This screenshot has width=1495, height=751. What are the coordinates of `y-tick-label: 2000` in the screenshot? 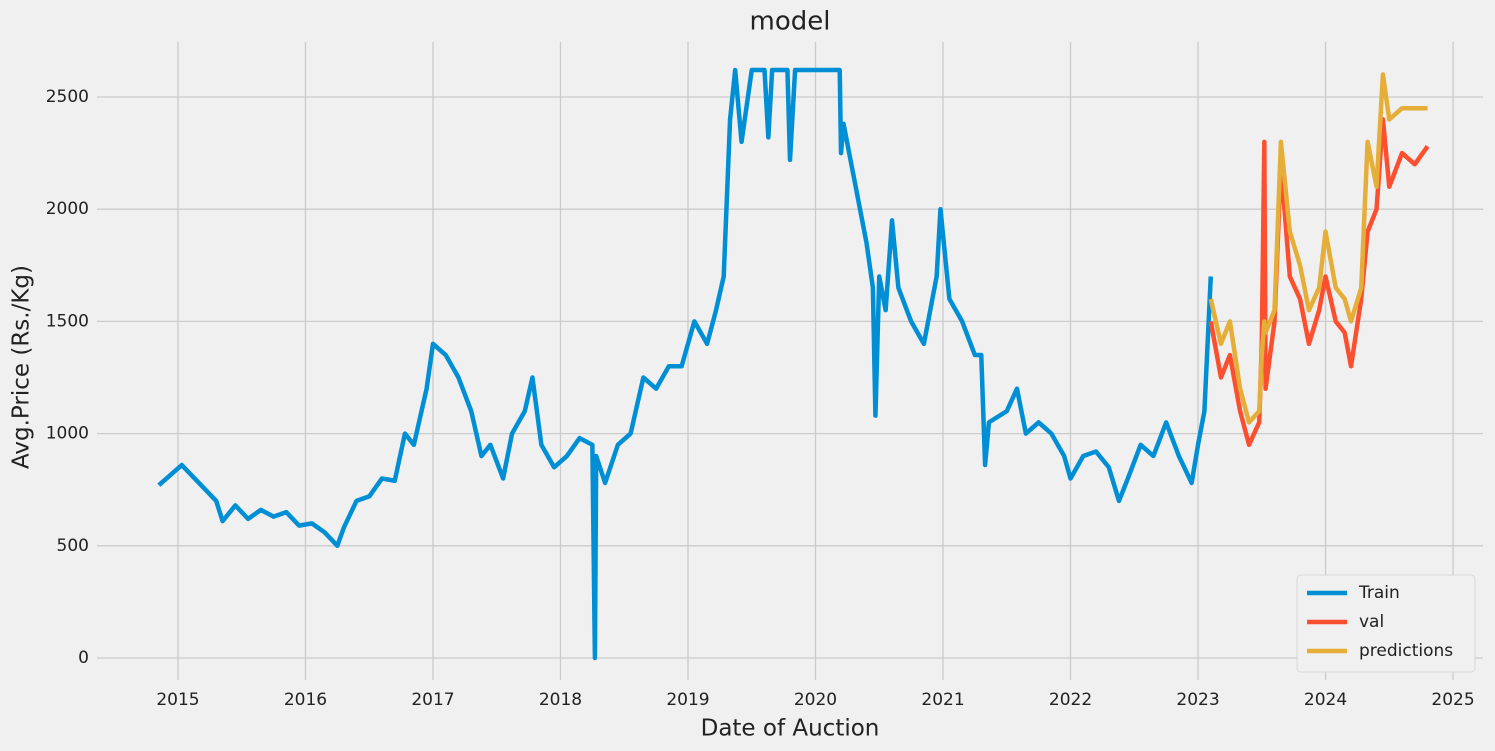 It's located at (67, 209).